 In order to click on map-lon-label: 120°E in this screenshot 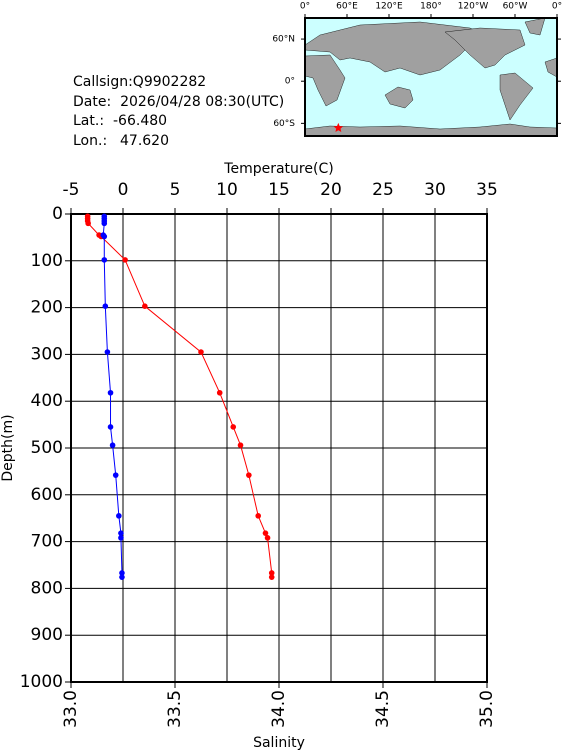, I will do `click(389, 7)`.